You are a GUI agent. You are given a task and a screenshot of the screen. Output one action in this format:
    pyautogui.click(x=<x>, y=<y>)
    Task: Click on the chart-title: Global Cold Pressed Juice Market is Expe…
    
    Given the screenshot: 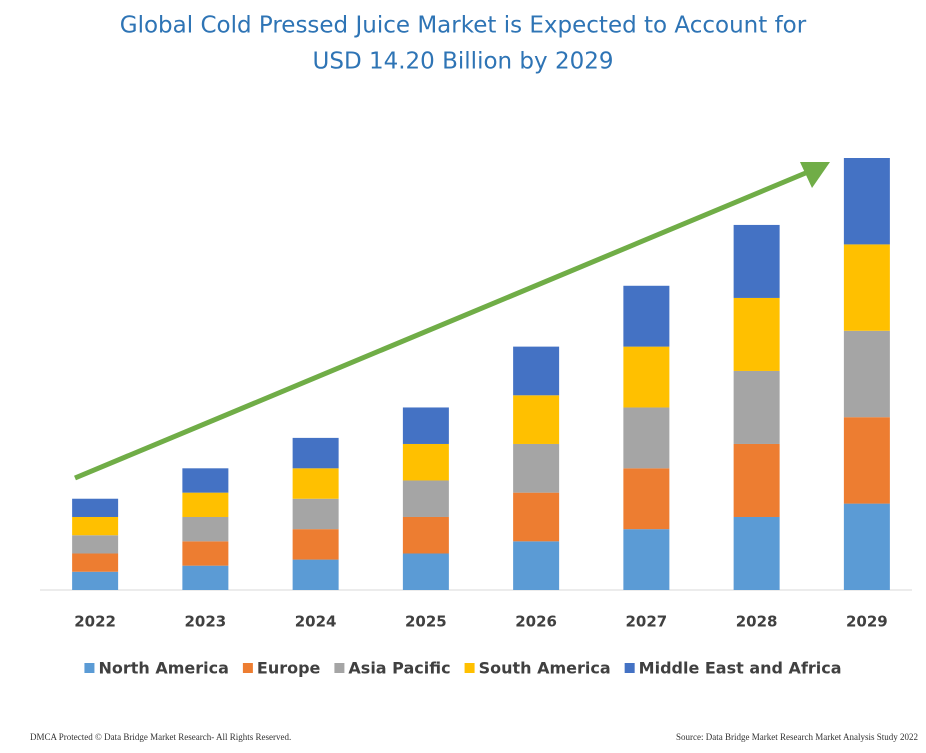 What is the action you would take?
    pyautogui.click(x=463, y=26)
    